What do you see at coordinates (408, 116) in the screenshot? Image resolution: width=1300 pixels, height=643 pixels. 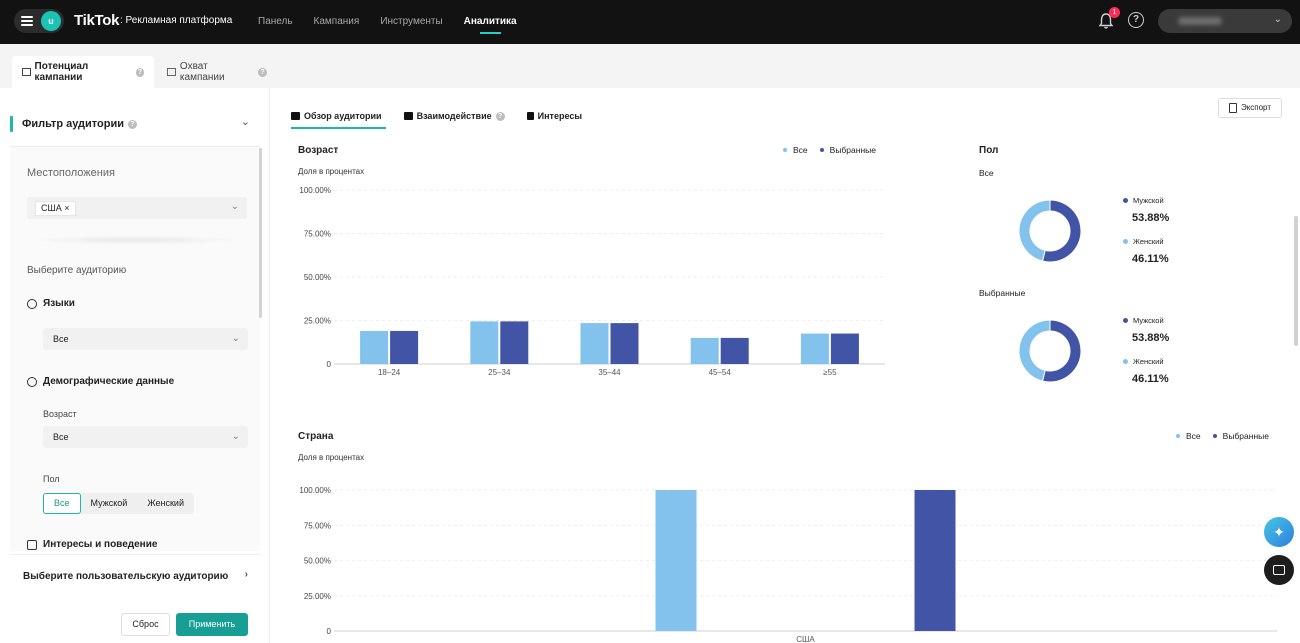 I see `video-icon` at bounding box center [408, 116].